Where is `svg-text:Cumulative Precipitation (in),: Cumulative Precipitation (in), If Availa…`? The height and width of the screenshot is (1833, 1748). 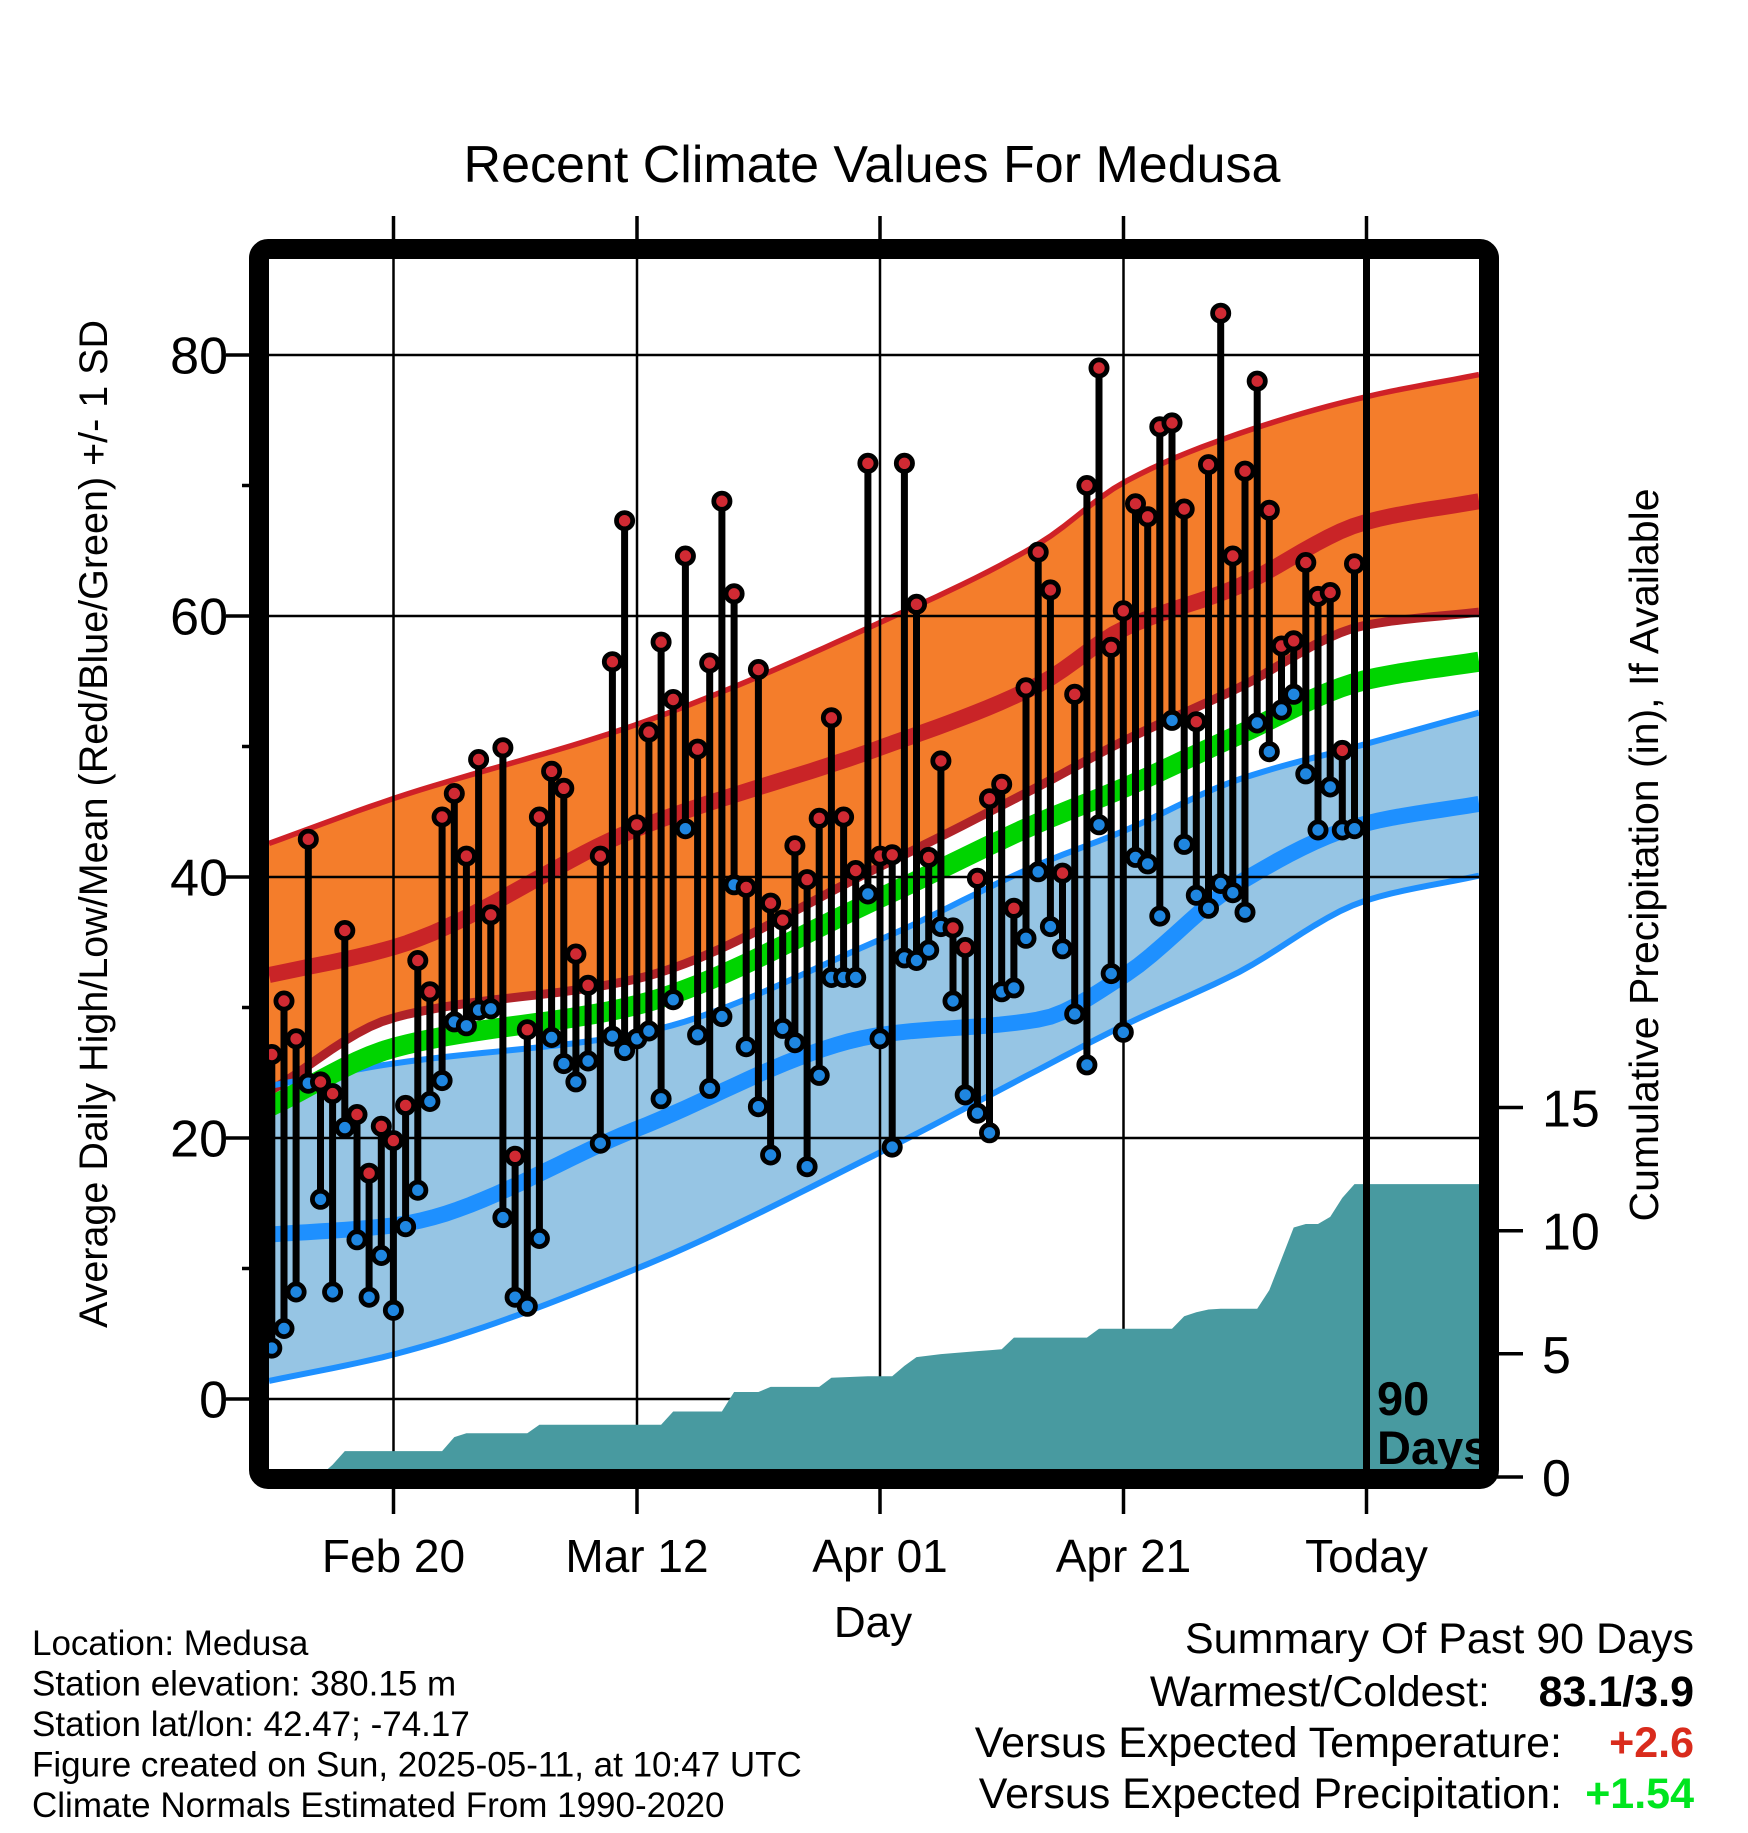 svg-text:Cumulative Precipitation (in),: Cumulative Precipitation (in), If Availa… is located at coordinates (1644, 854).